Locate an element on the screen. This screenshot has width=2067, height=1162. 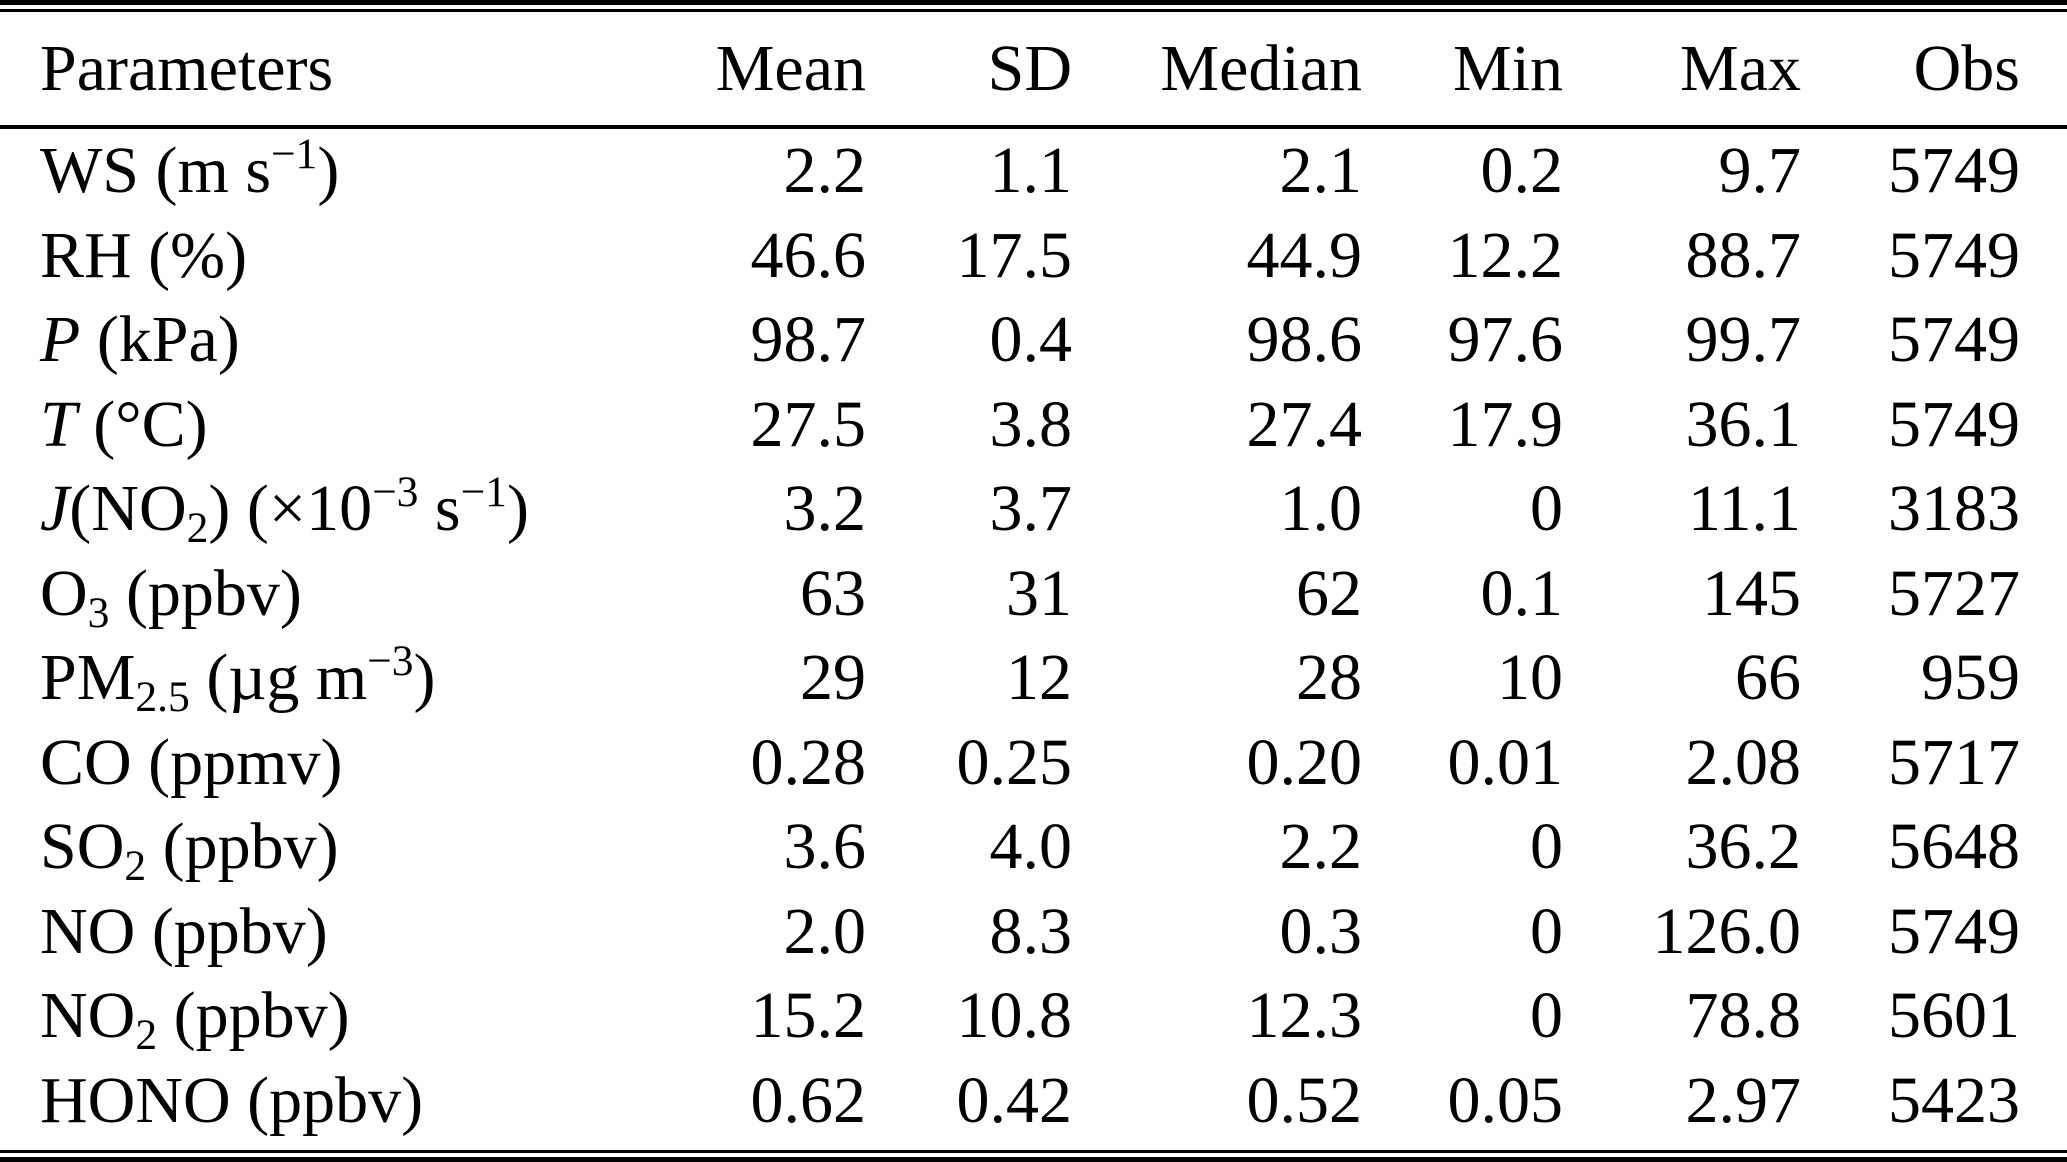
param-text-segment: J is located at coordinates (55, 509).